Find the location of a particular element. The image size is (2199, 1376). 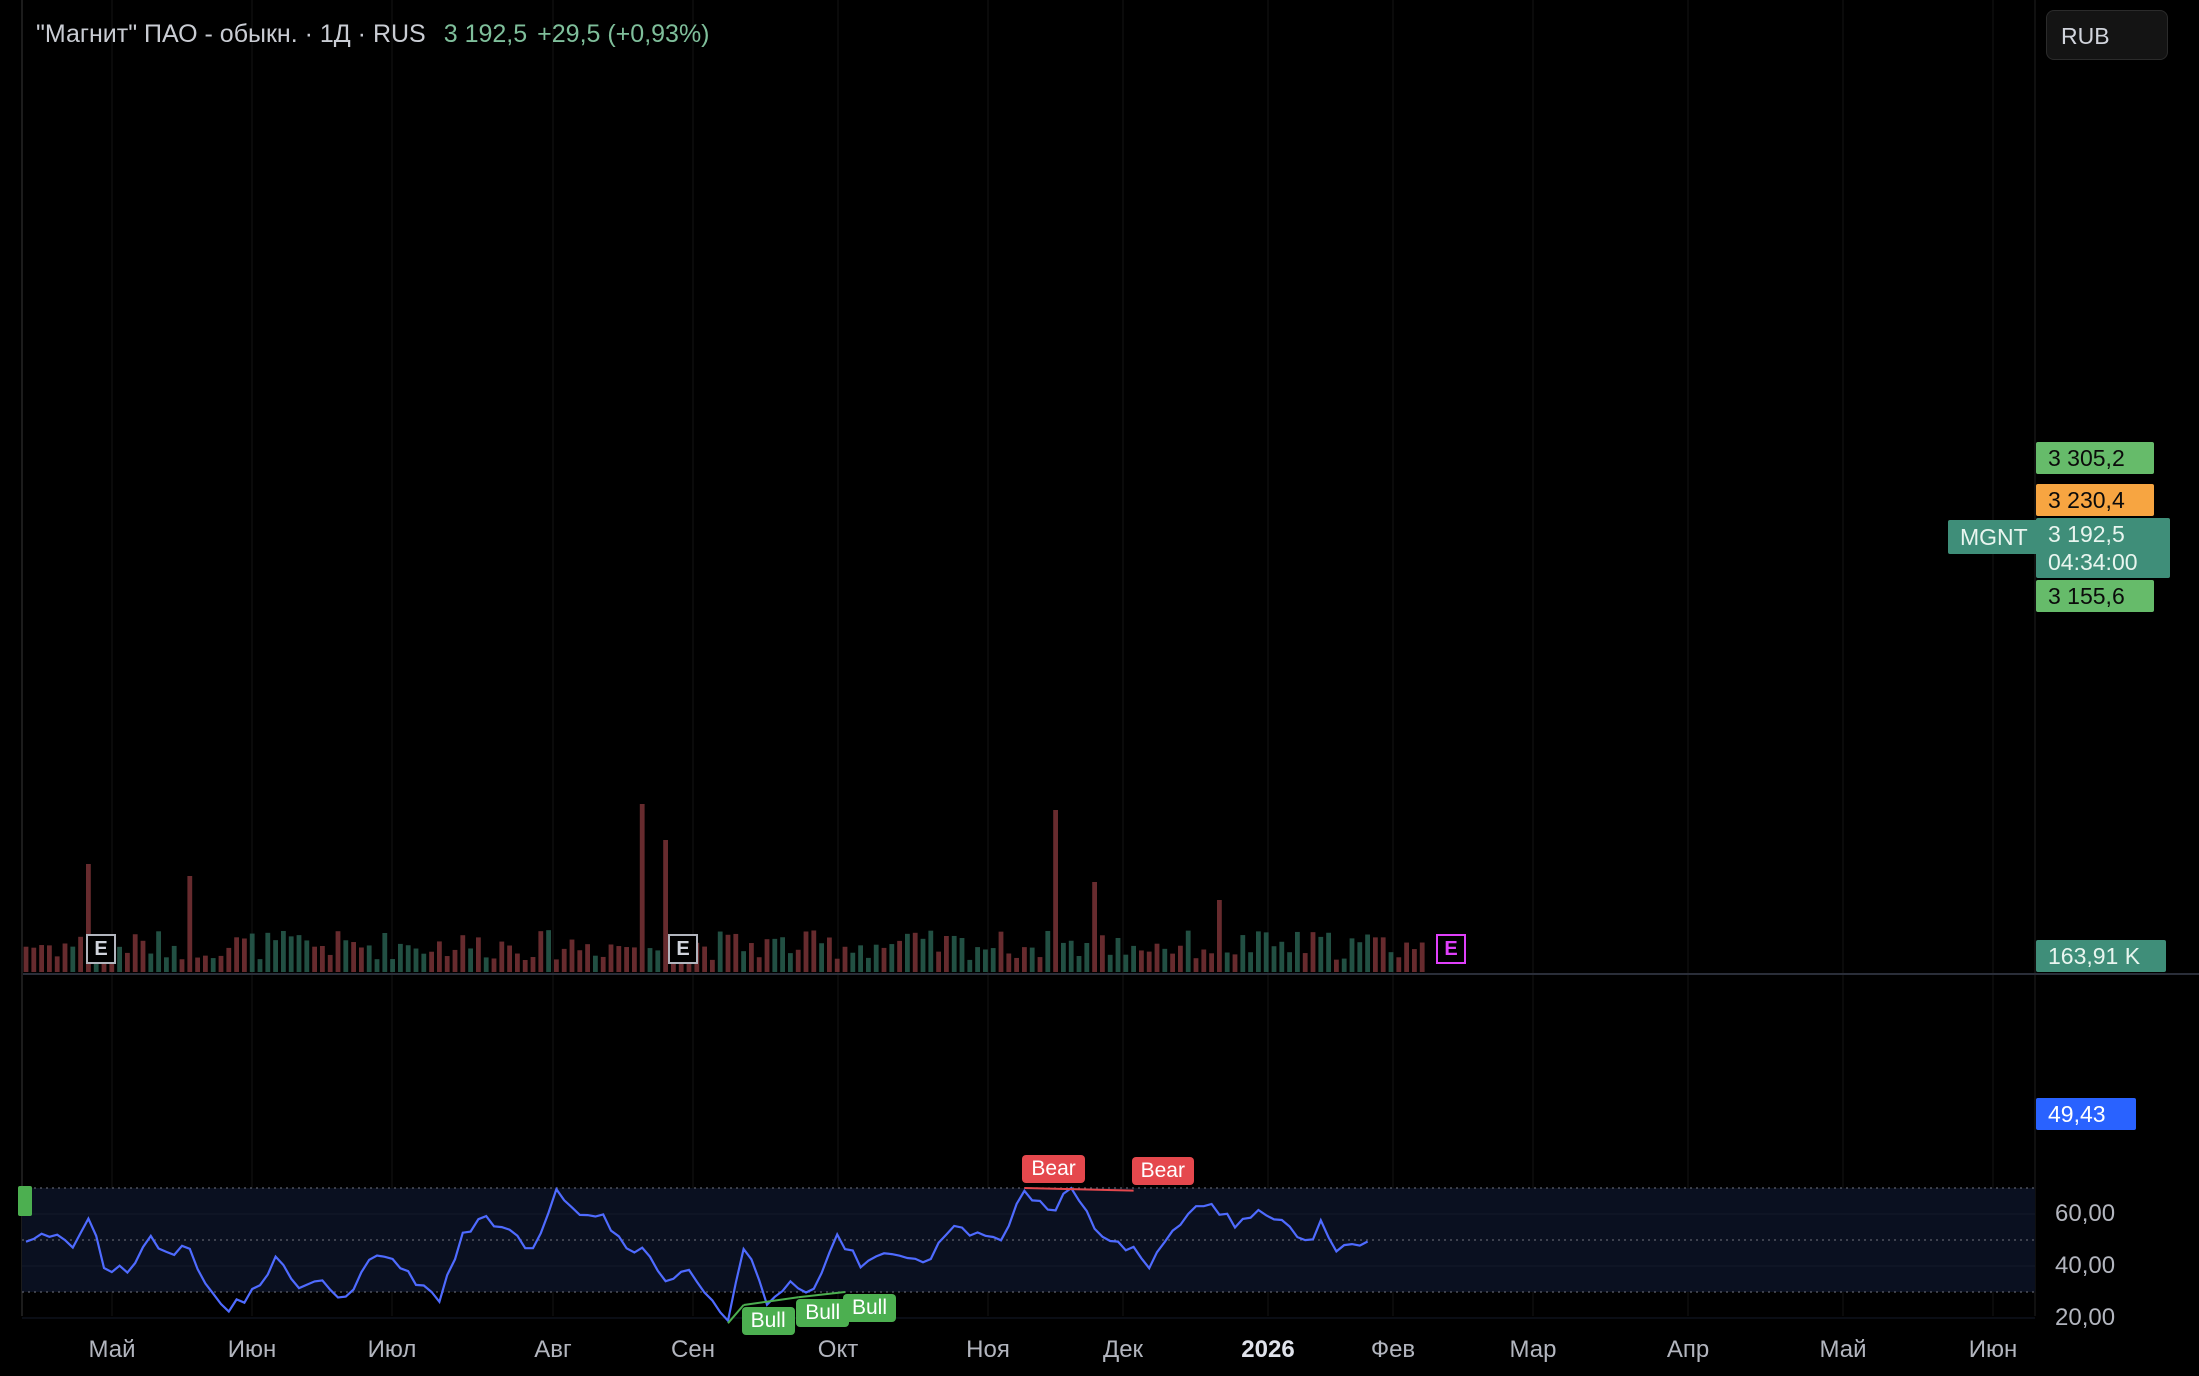

time-axis-tick: Июн is located at coordinates (1993, 1349).